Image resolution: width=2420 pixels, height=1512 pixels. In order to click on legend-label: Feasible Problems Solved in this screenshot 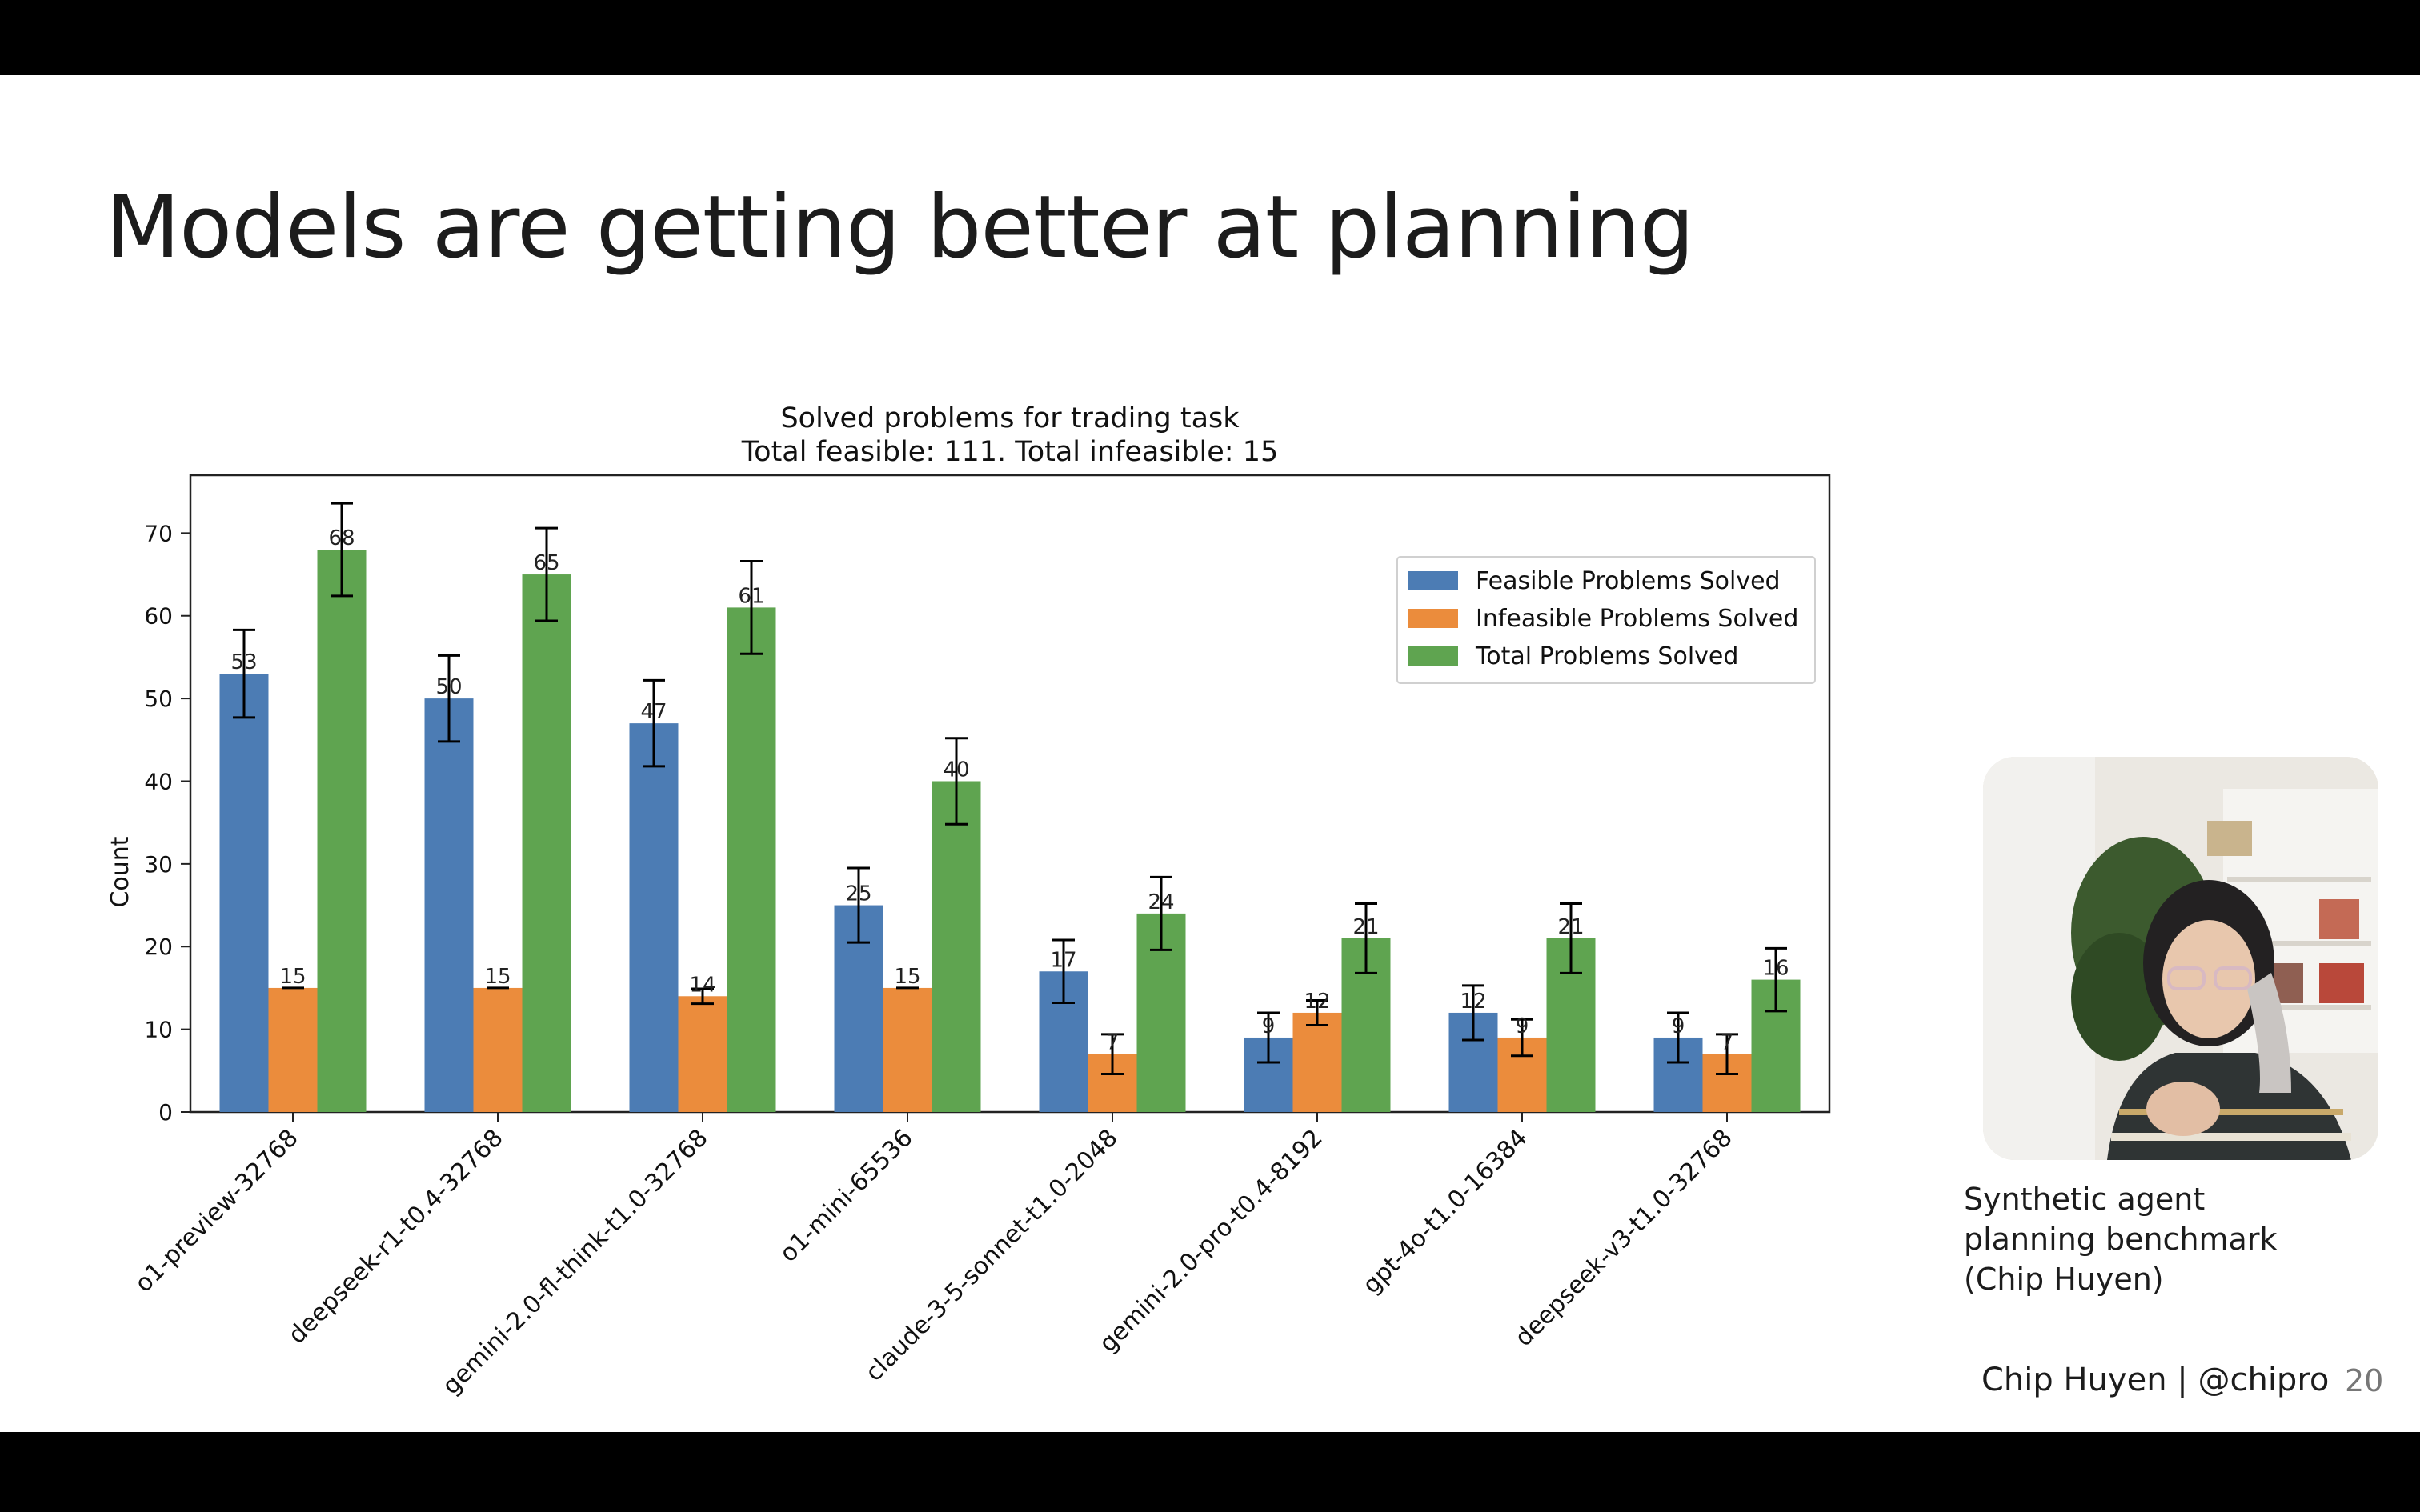, I will do `click(1628, 581)`.